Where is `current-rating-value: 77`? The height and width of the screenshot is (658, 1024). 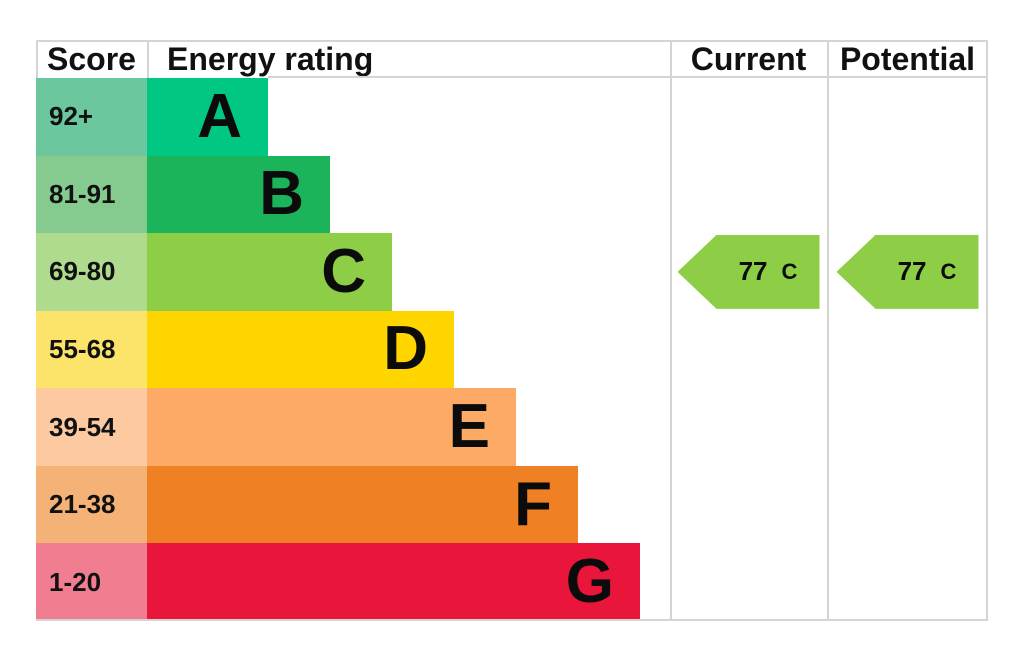 current-rating-value: 77 is located at coordinates (753, 271).